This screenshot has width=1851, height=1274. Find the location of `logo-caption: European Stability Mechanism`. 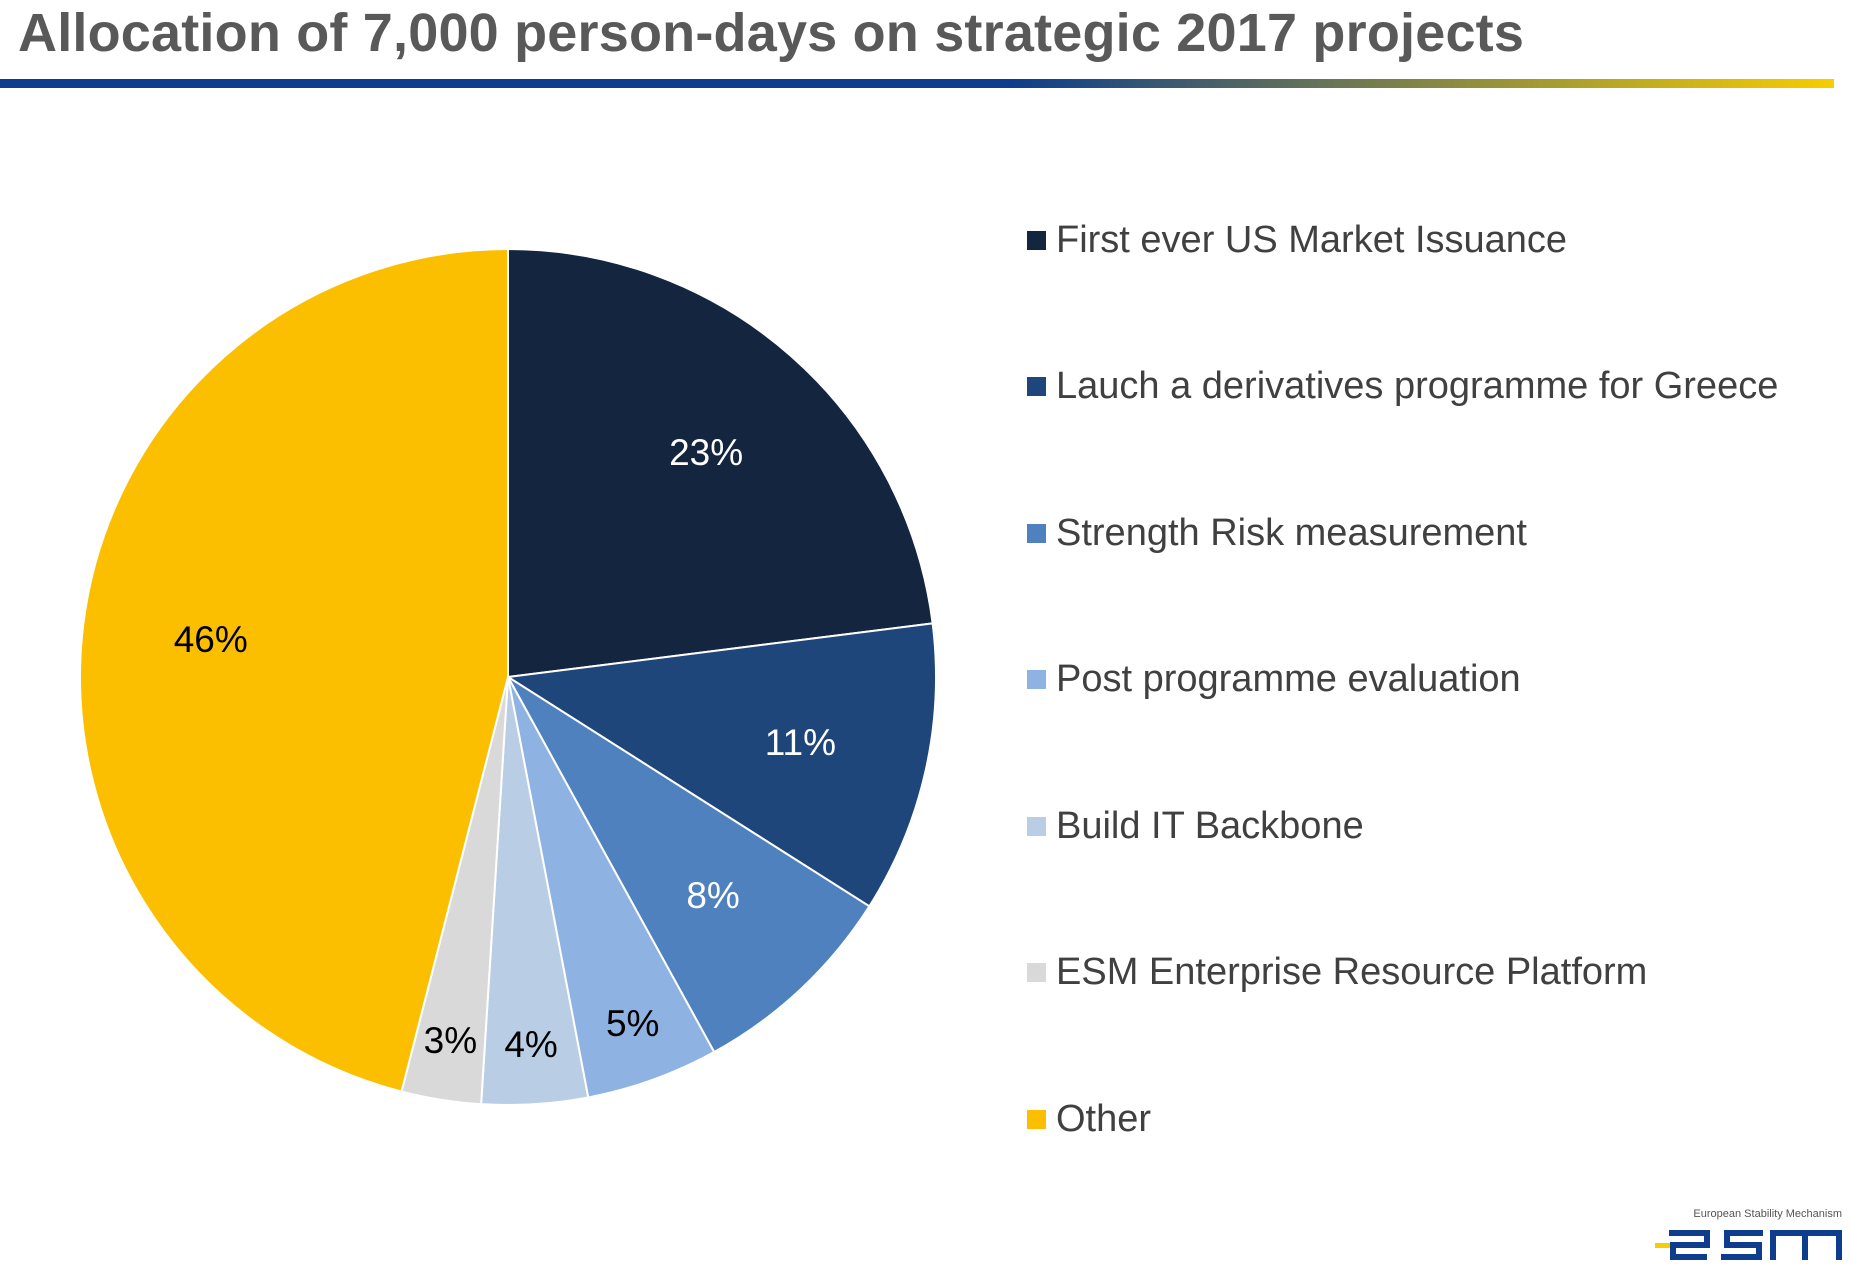

logo-caption: European Stability Mechanism is located at coordinates (1767, 1214).